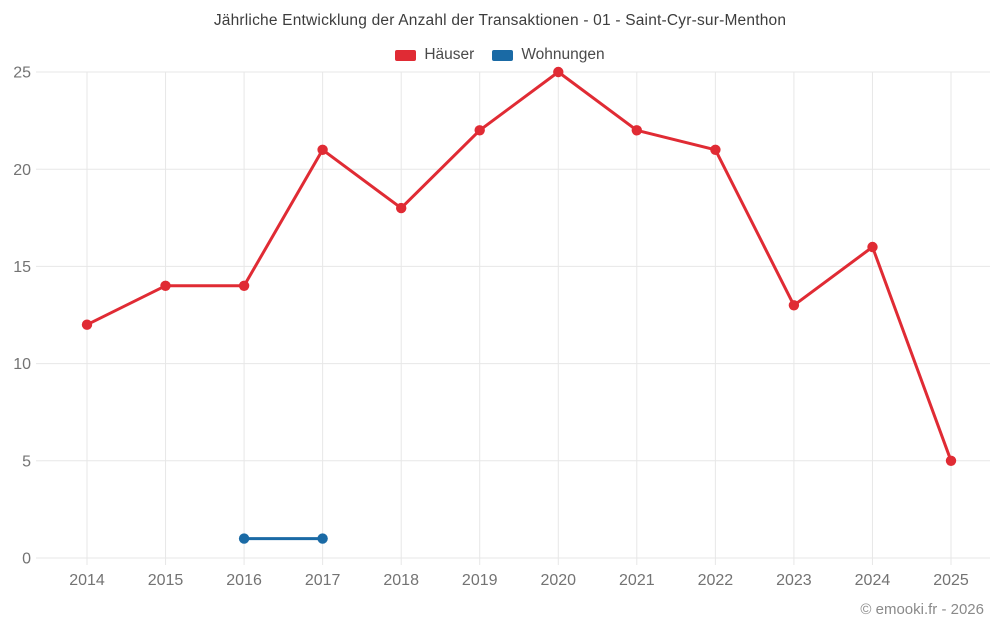 The image size is (1000, 625). Describe the element at coordinates (22, 73) in the screenshot. I see `y-tick-label: 25` at that location.